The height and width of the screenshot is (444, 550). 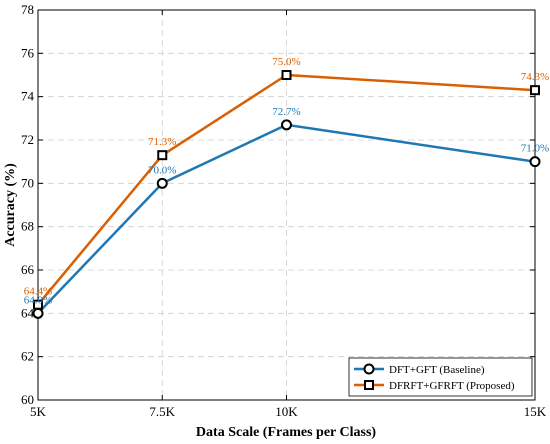 I want to click on x-tick-label: 5K, so click(x=38, y=411).